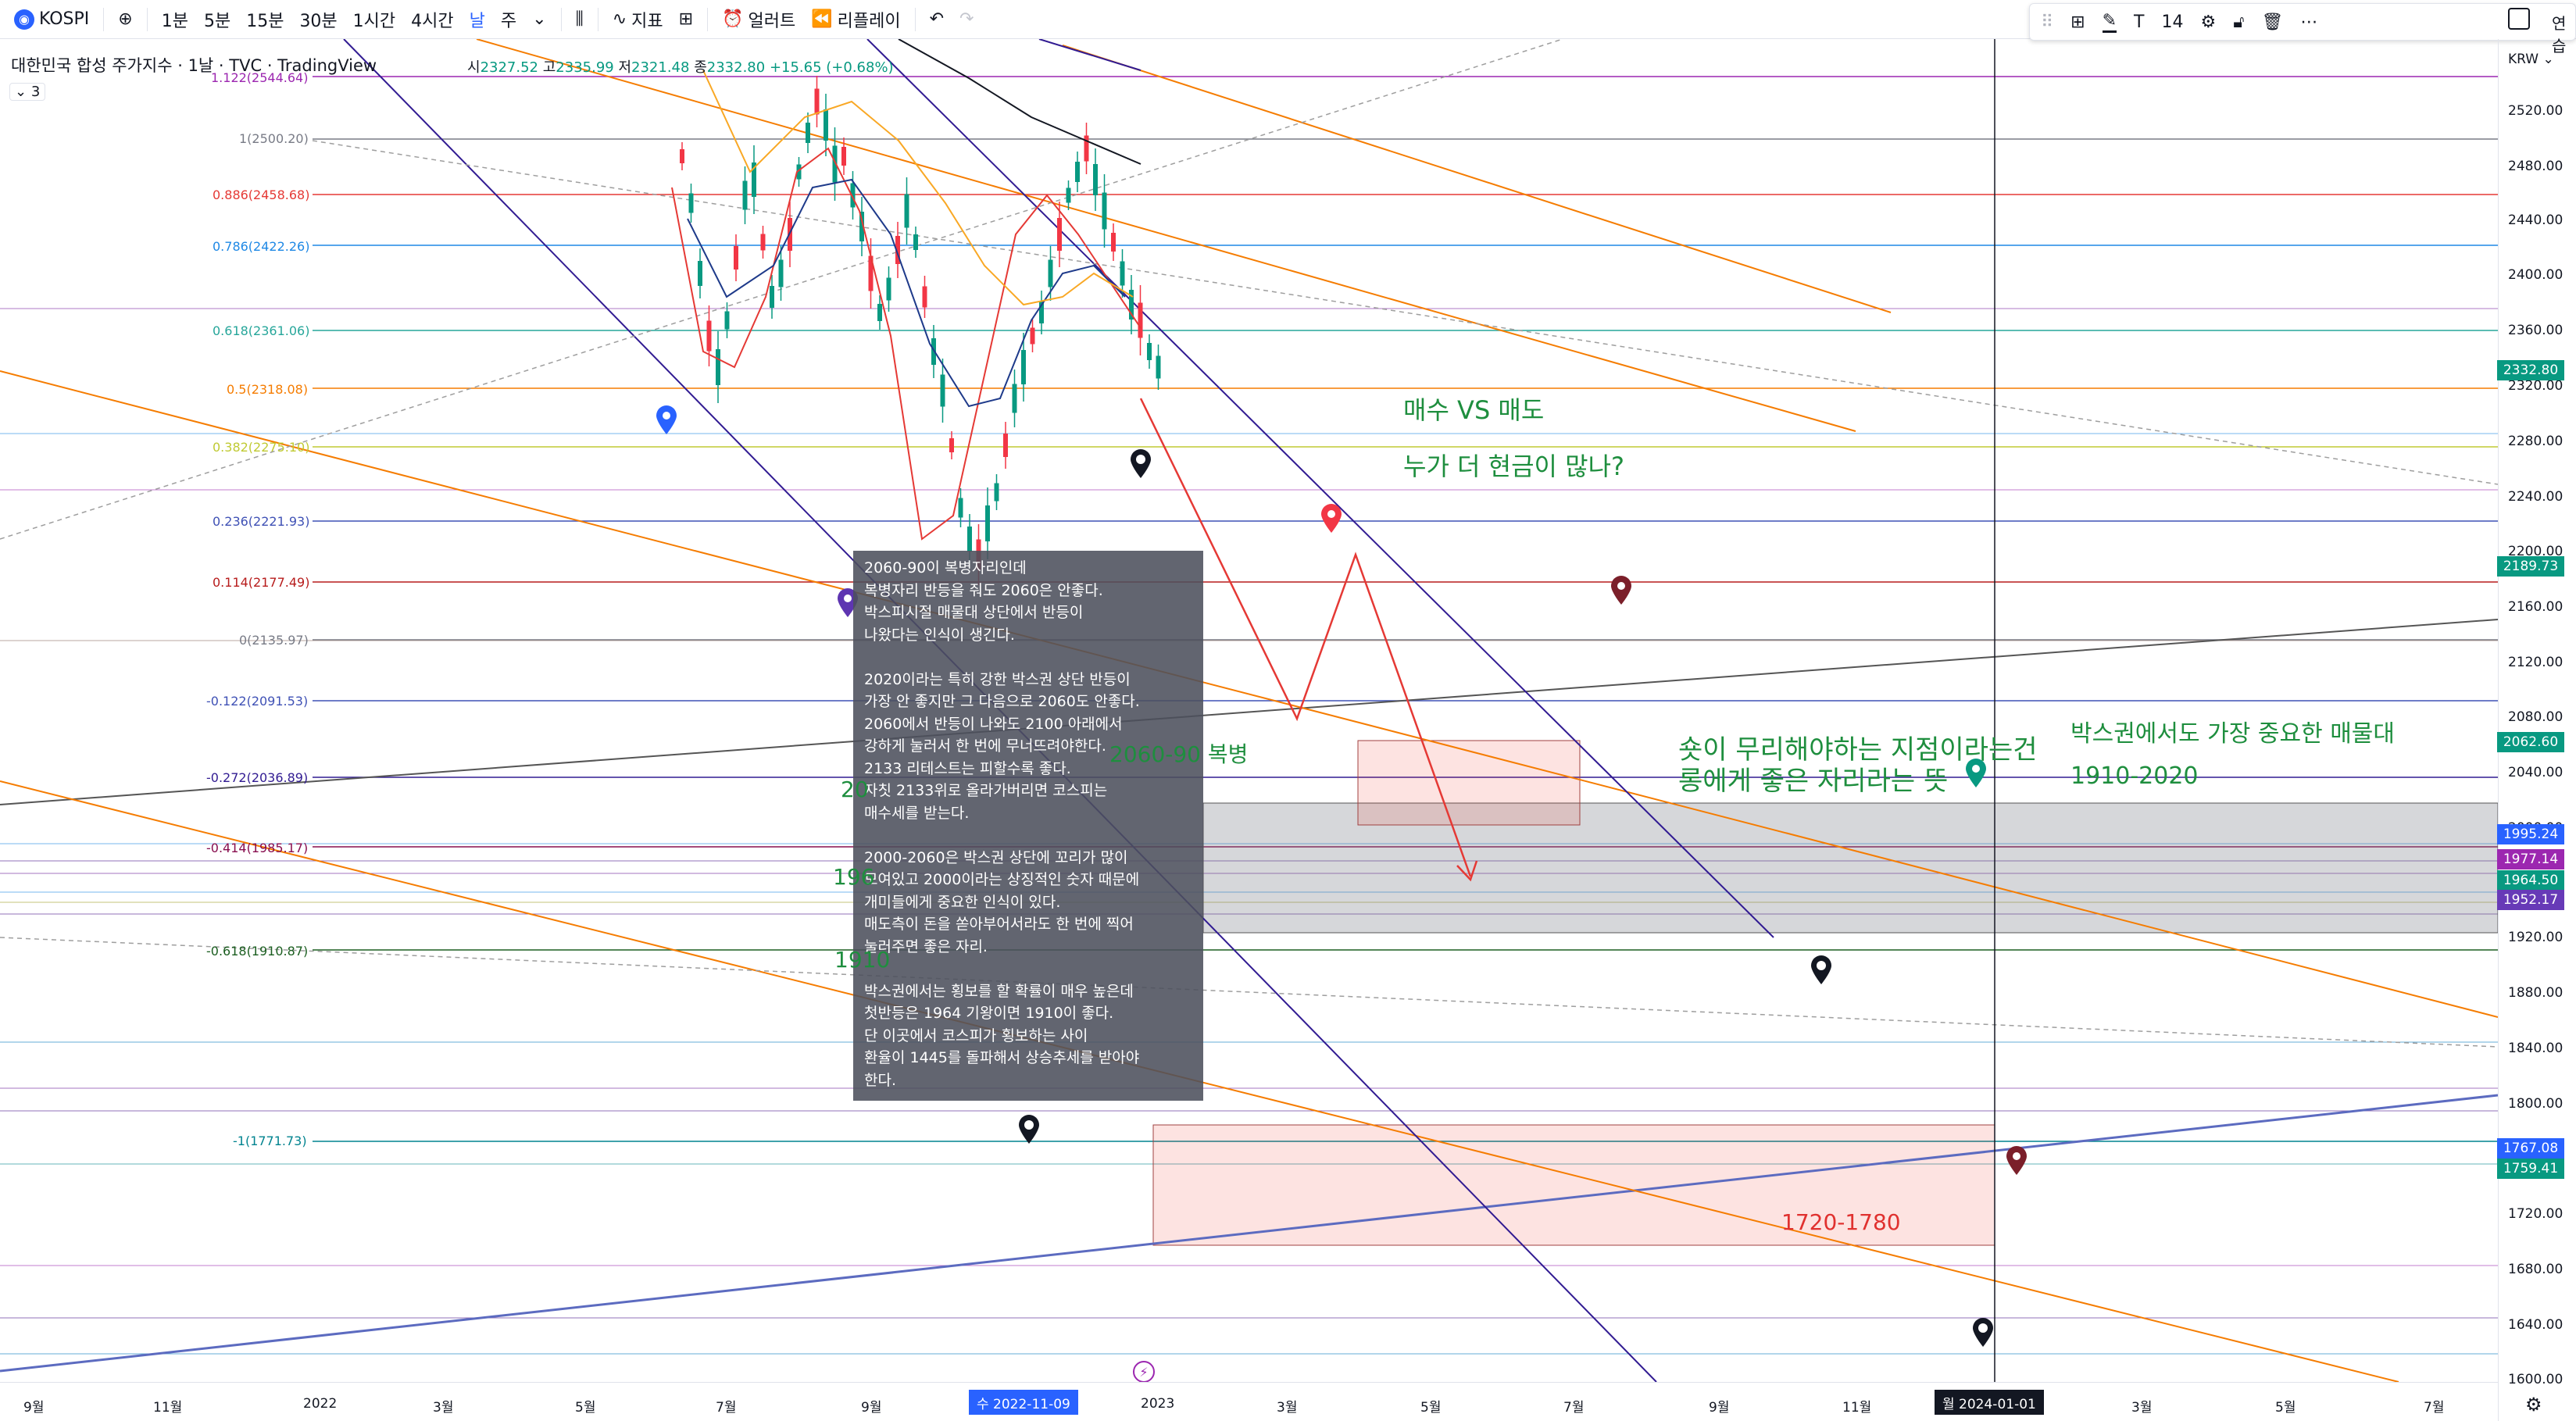 This screenshot has height=1421, width=2576. Describe the element at coordinates (2135, 776) in the screenshot. I see `annotation-box-range: 1910-2020` at that location.